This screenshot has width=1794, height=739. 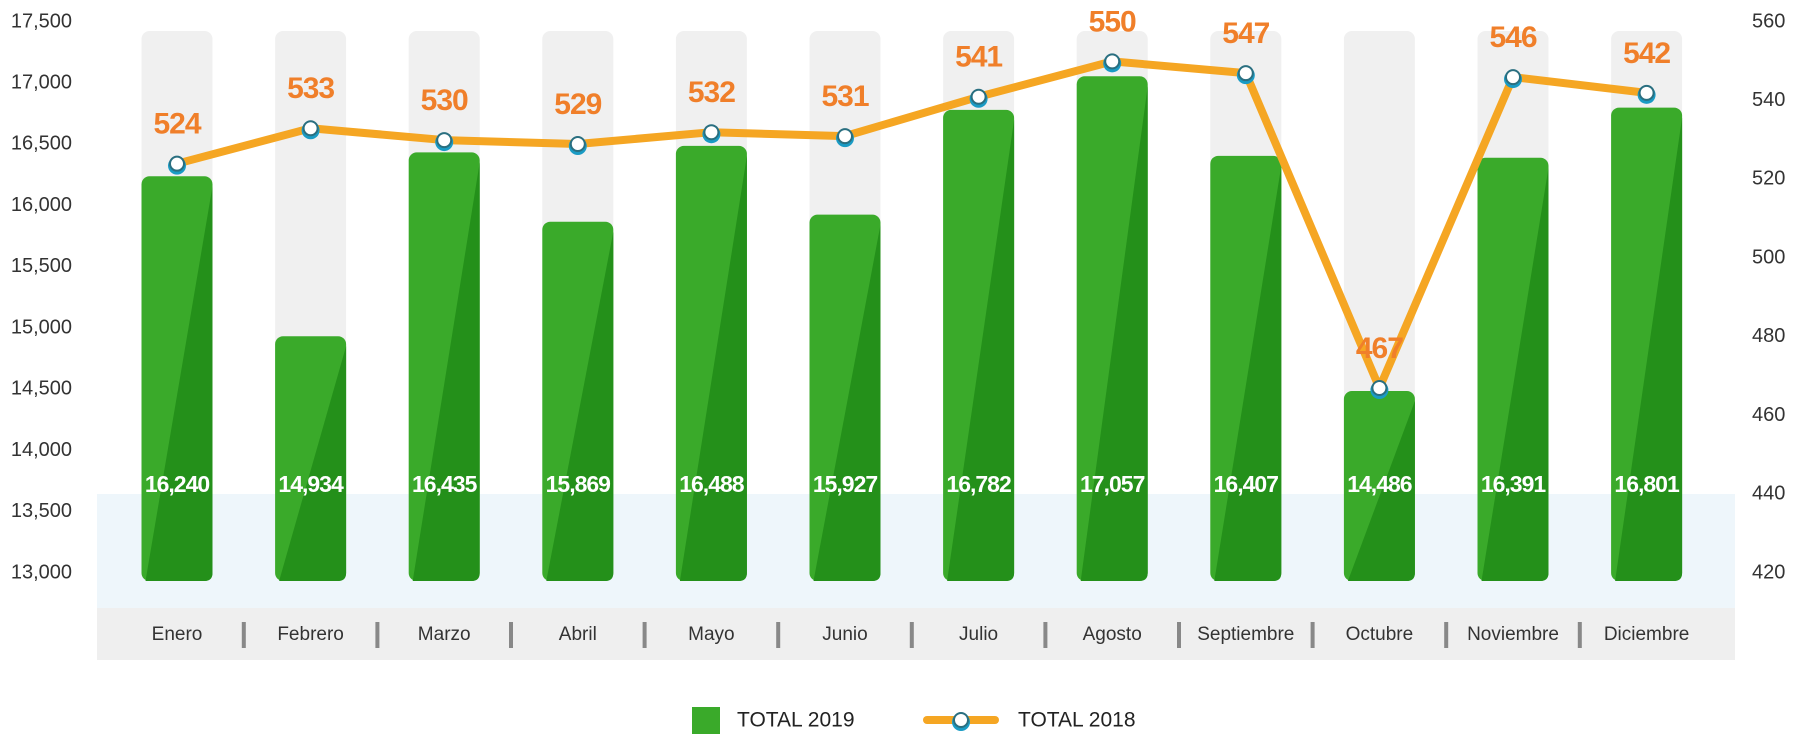 What do you see at coordinates (844, 96) in the screenshot?
I see `line-value-label: 531` at bounding box center [844, 96].